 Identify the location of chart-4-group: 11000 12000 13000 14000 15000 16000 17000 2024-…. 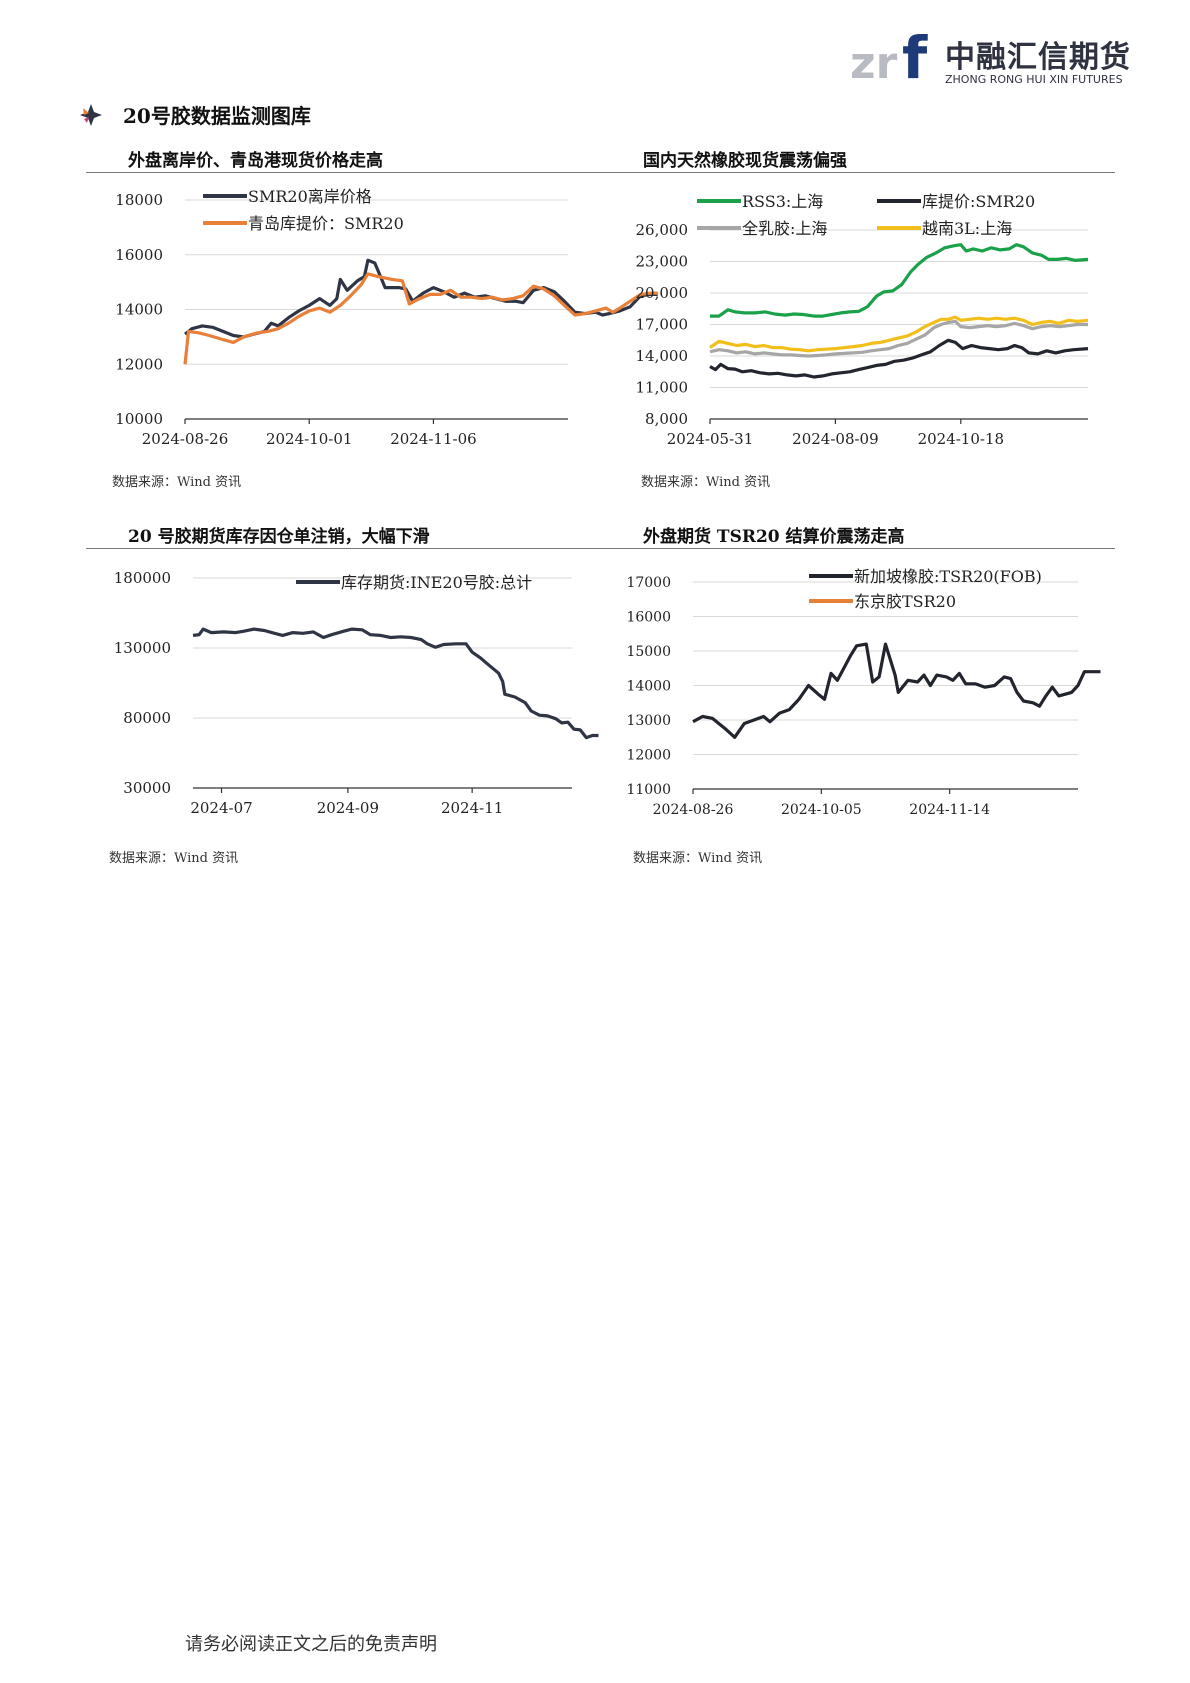
(863, 692).